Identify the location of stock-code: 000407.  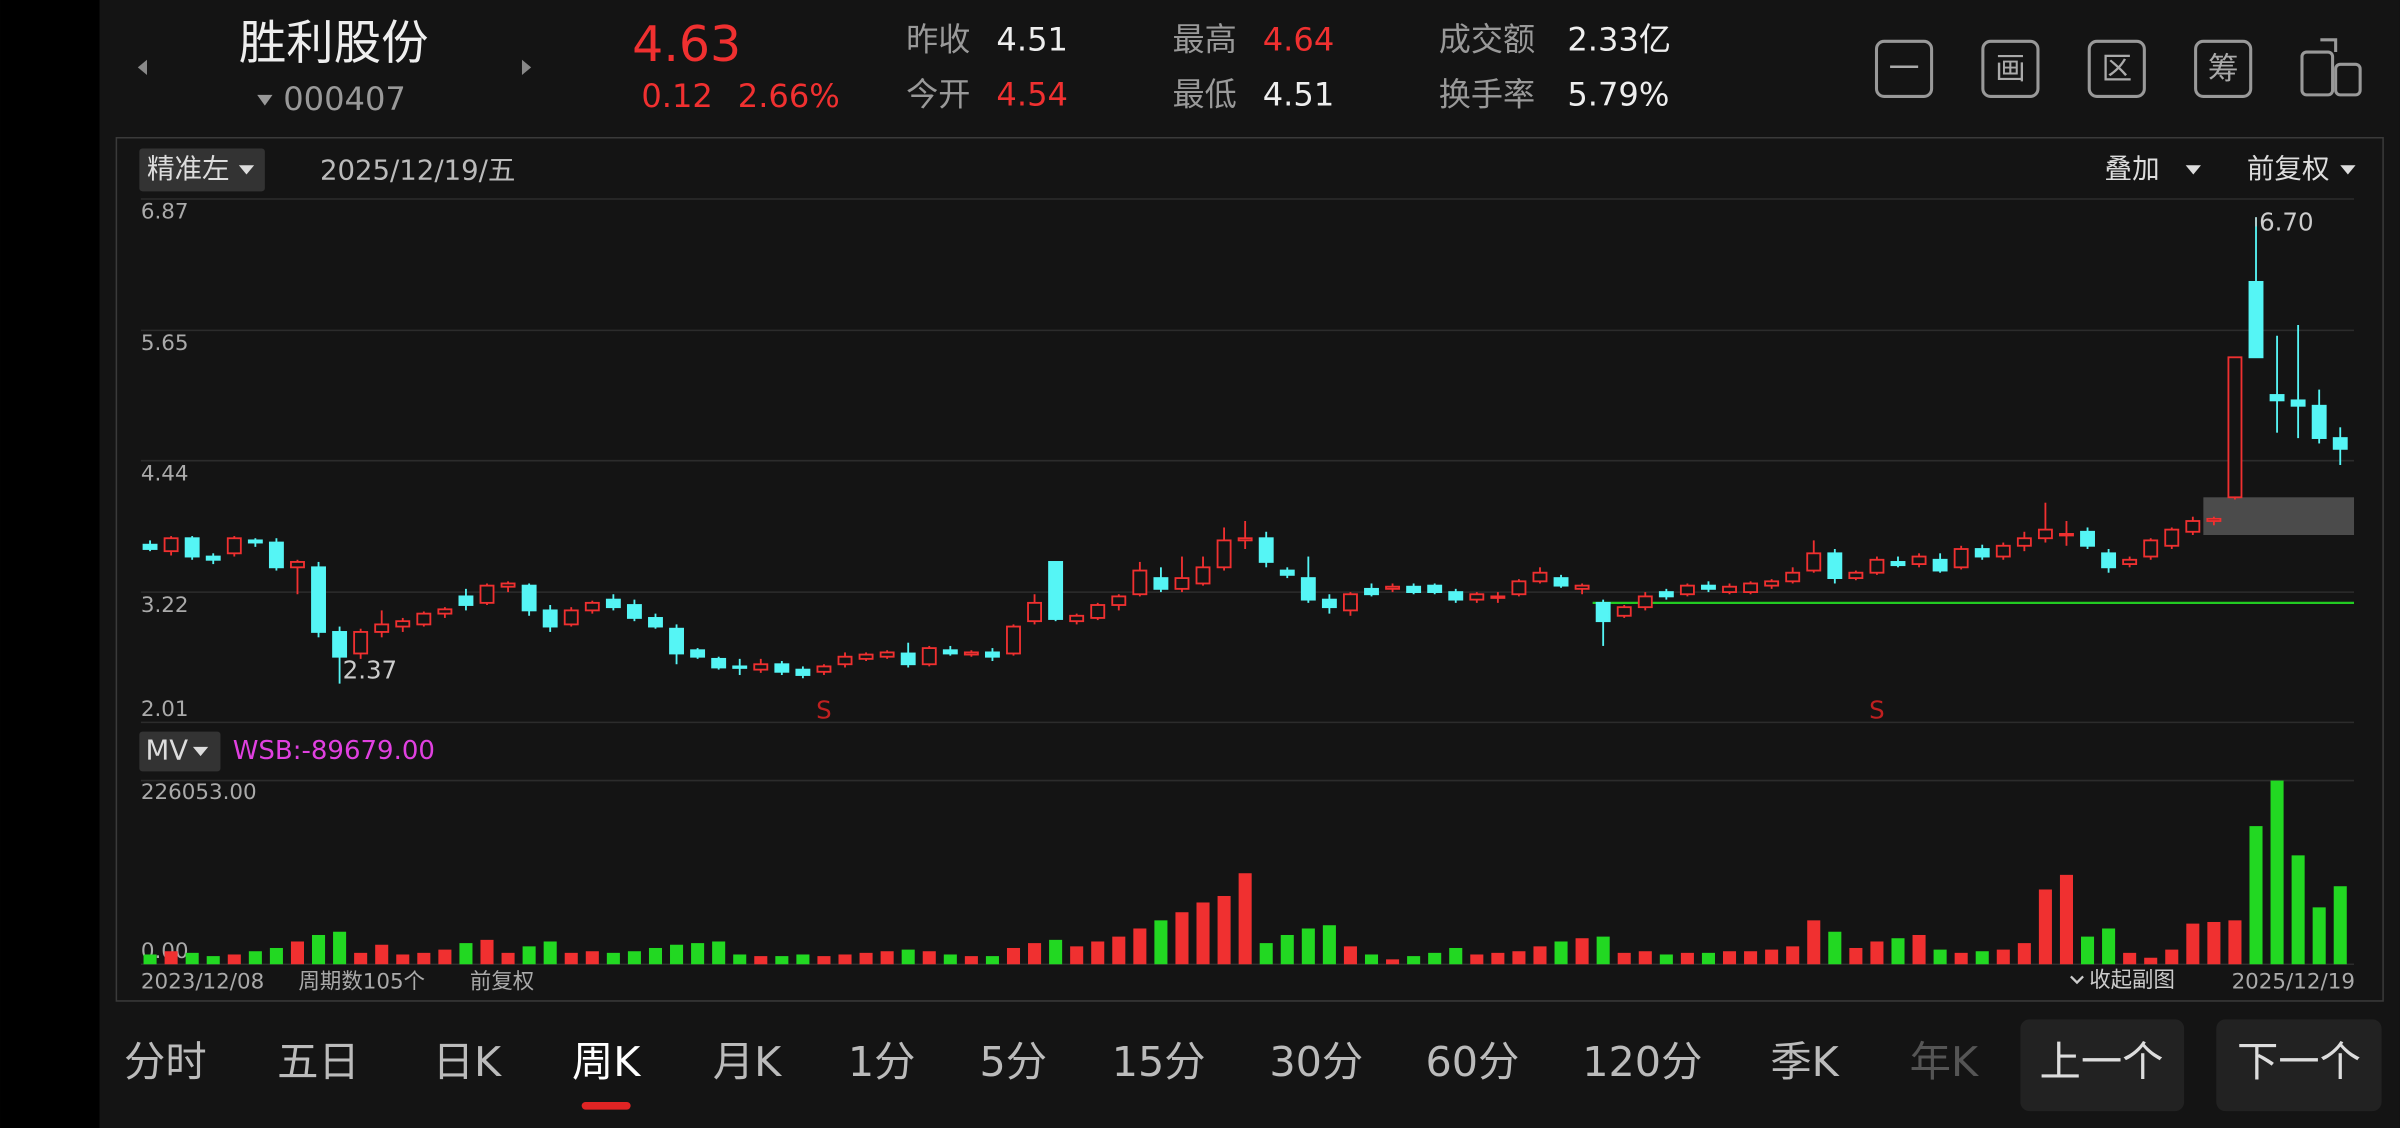
(344, 99).